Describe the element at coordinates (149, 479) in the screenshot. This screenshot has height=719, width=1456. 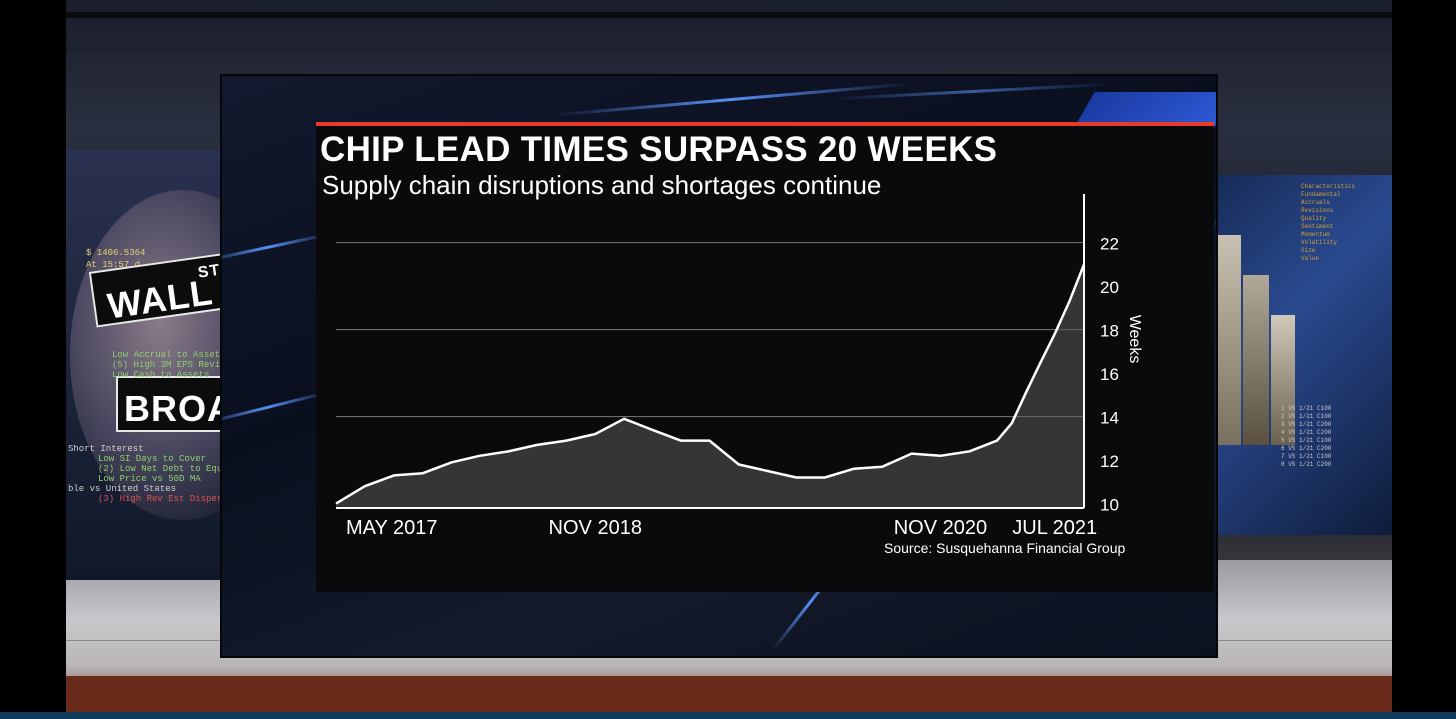
I see `factor-line: Low Price vs 50D MA` at that location.